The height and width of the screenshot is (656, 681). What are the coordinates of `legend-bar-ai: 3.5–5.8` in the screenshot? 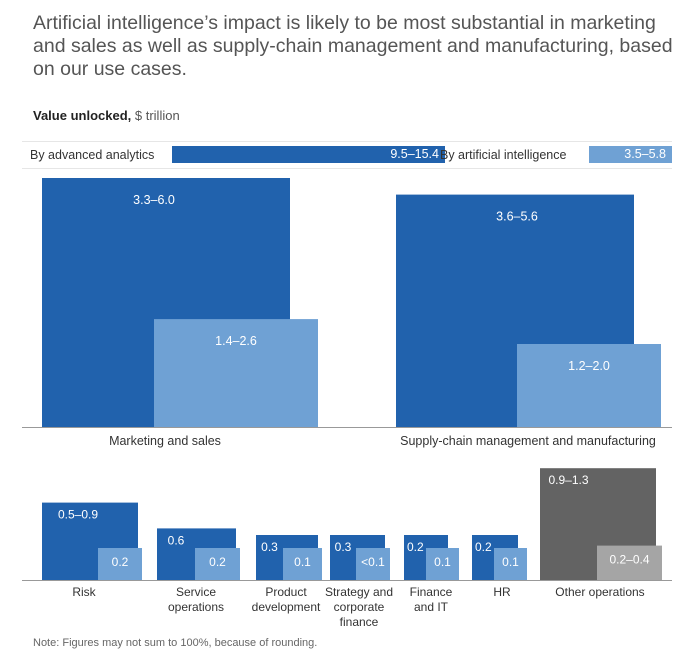 It's located at (630, 154).